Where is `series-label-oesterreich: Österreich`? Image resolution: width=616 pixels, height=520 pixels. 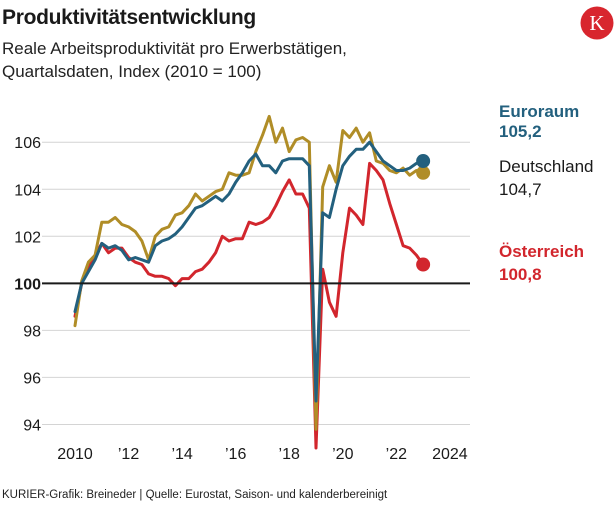
series-label-oesterreich: Österreich is located at coordinates (541, 251).